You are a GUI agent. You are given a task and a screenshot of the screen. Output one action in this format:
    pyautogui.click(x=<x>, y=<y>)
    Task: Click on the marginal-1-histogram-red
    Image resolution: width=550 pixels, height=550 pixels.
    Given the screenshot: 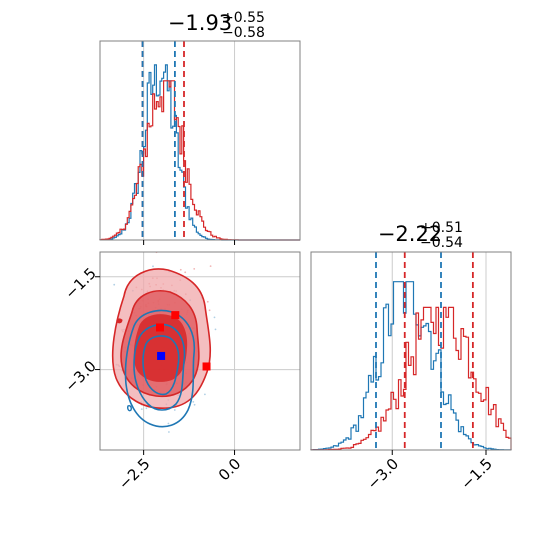 What is the action you would take?
    pyautogui.click(x=199, y=160)
    